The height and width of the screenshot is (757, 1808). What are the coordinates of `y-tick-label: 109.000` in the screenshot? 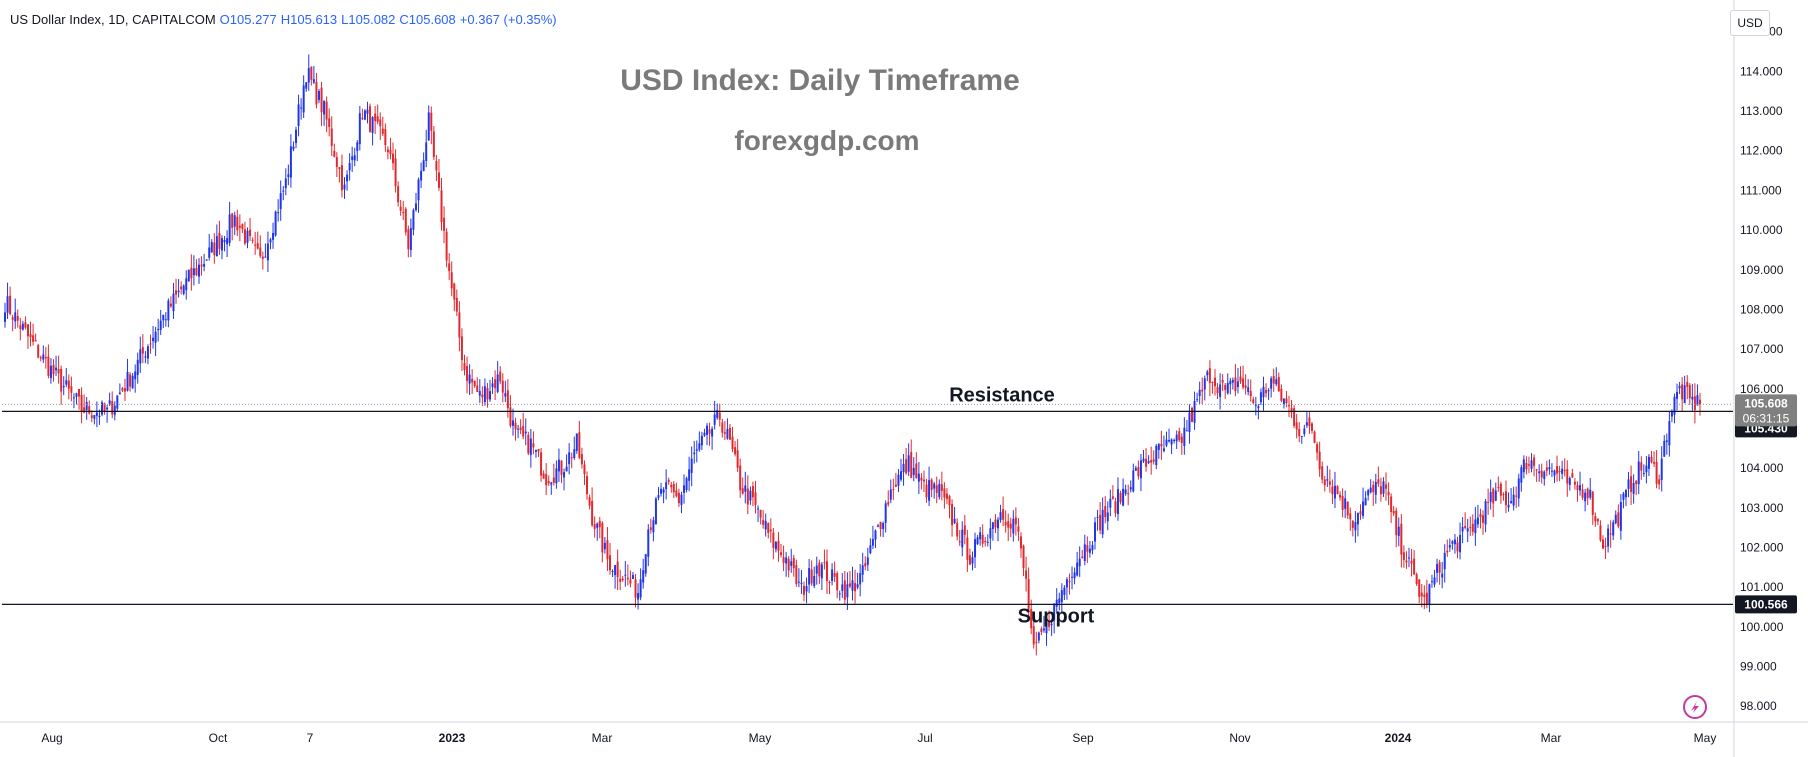 It's located at (1762, 270).